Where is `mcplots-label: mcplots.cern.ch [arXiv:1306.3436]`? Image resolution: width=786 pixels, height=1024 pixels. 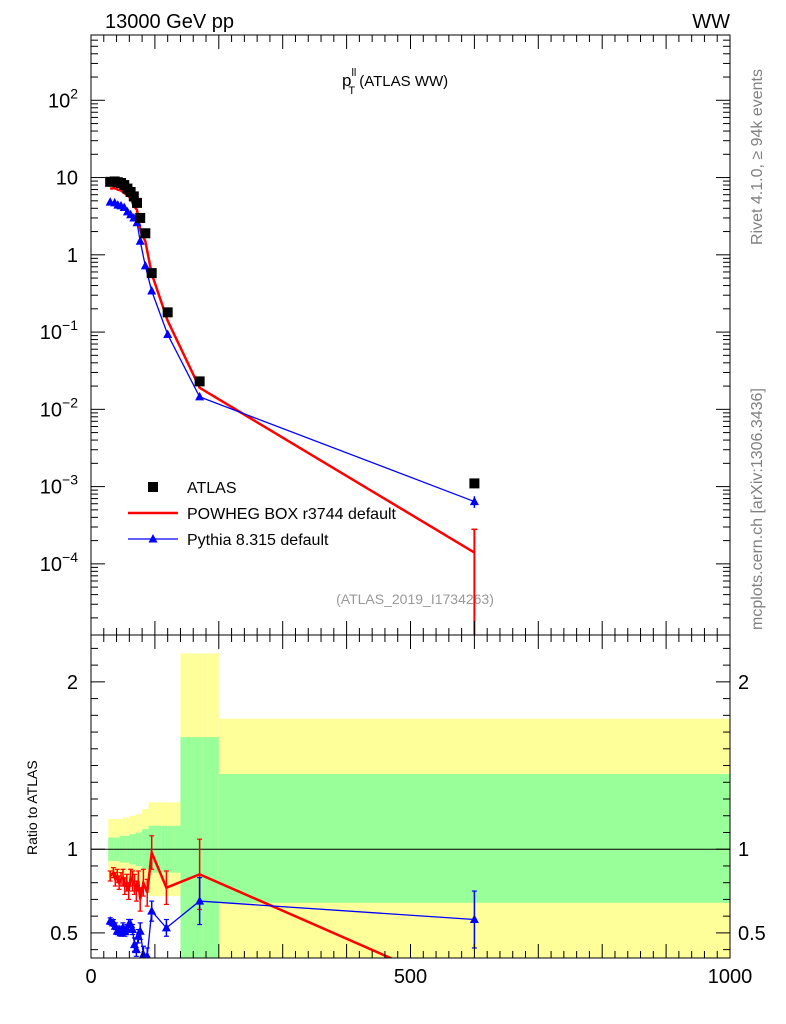 mcplots-label: mcplots.cern.ch [arXiv:1306.3436] is located at coordinates (757, 509).